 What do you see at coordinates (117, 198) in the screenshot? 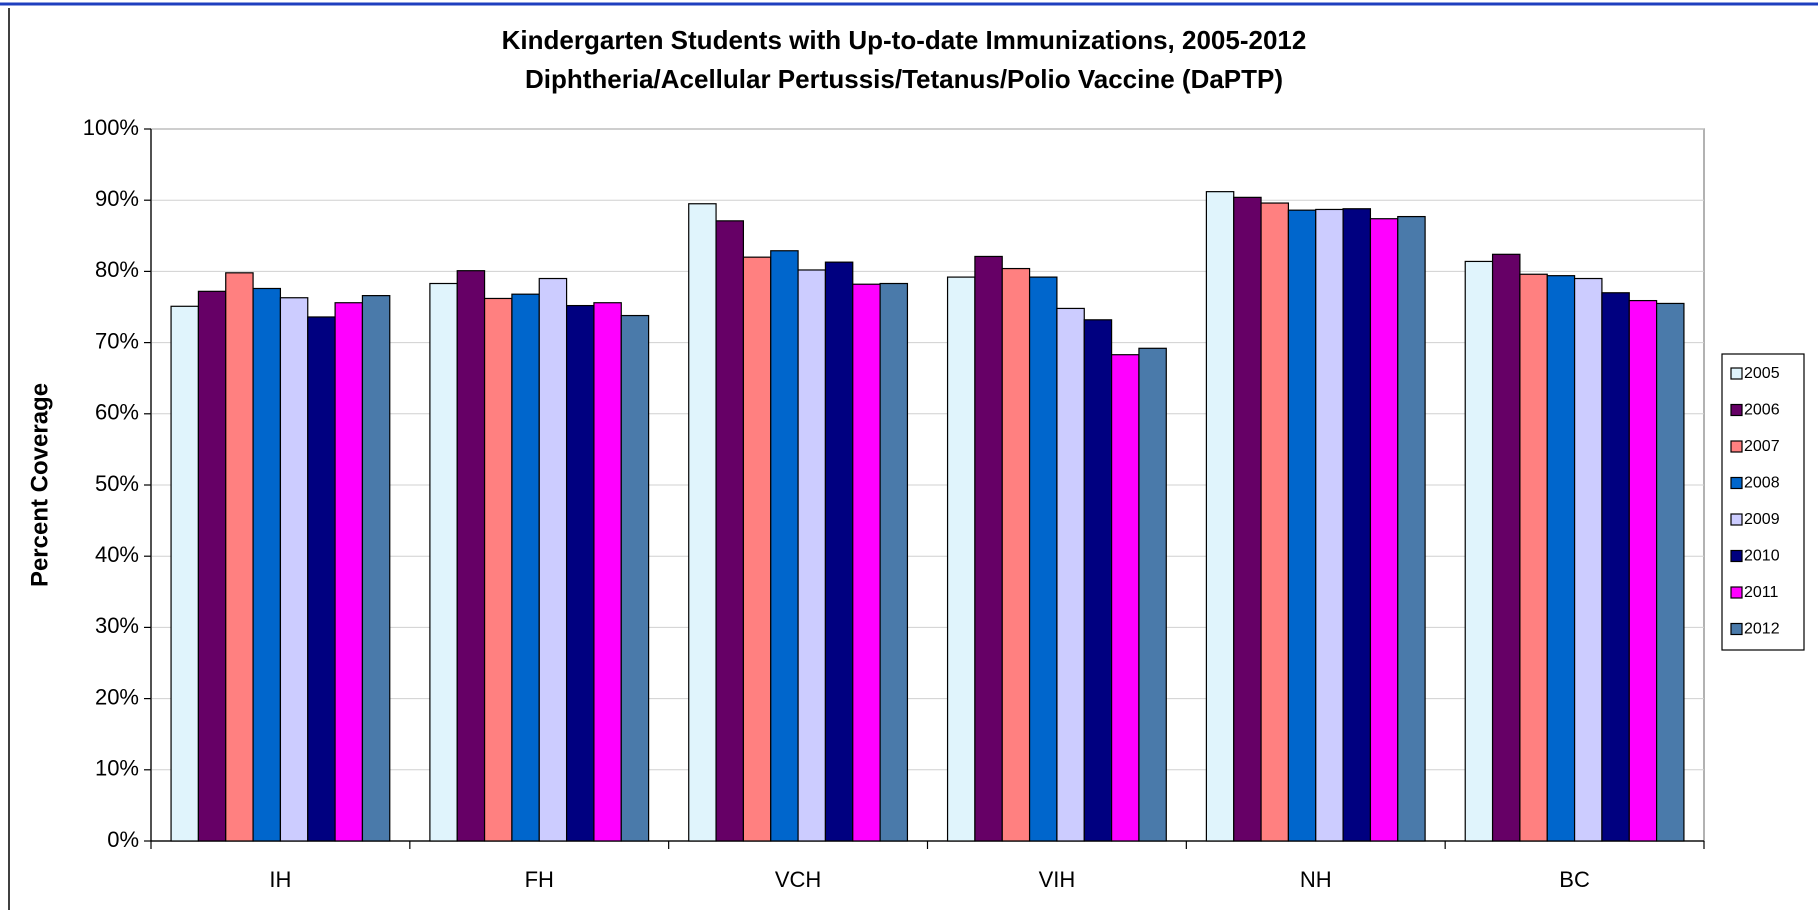
I see `y-tick-label: 90%` at bounding box center [117, 198].